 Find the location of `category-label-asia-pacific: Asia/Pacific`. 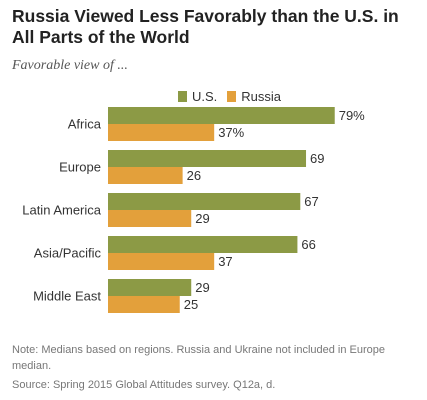

category-label-asia-pacific: Asia/Pacific is located at coordinates (68, 252).